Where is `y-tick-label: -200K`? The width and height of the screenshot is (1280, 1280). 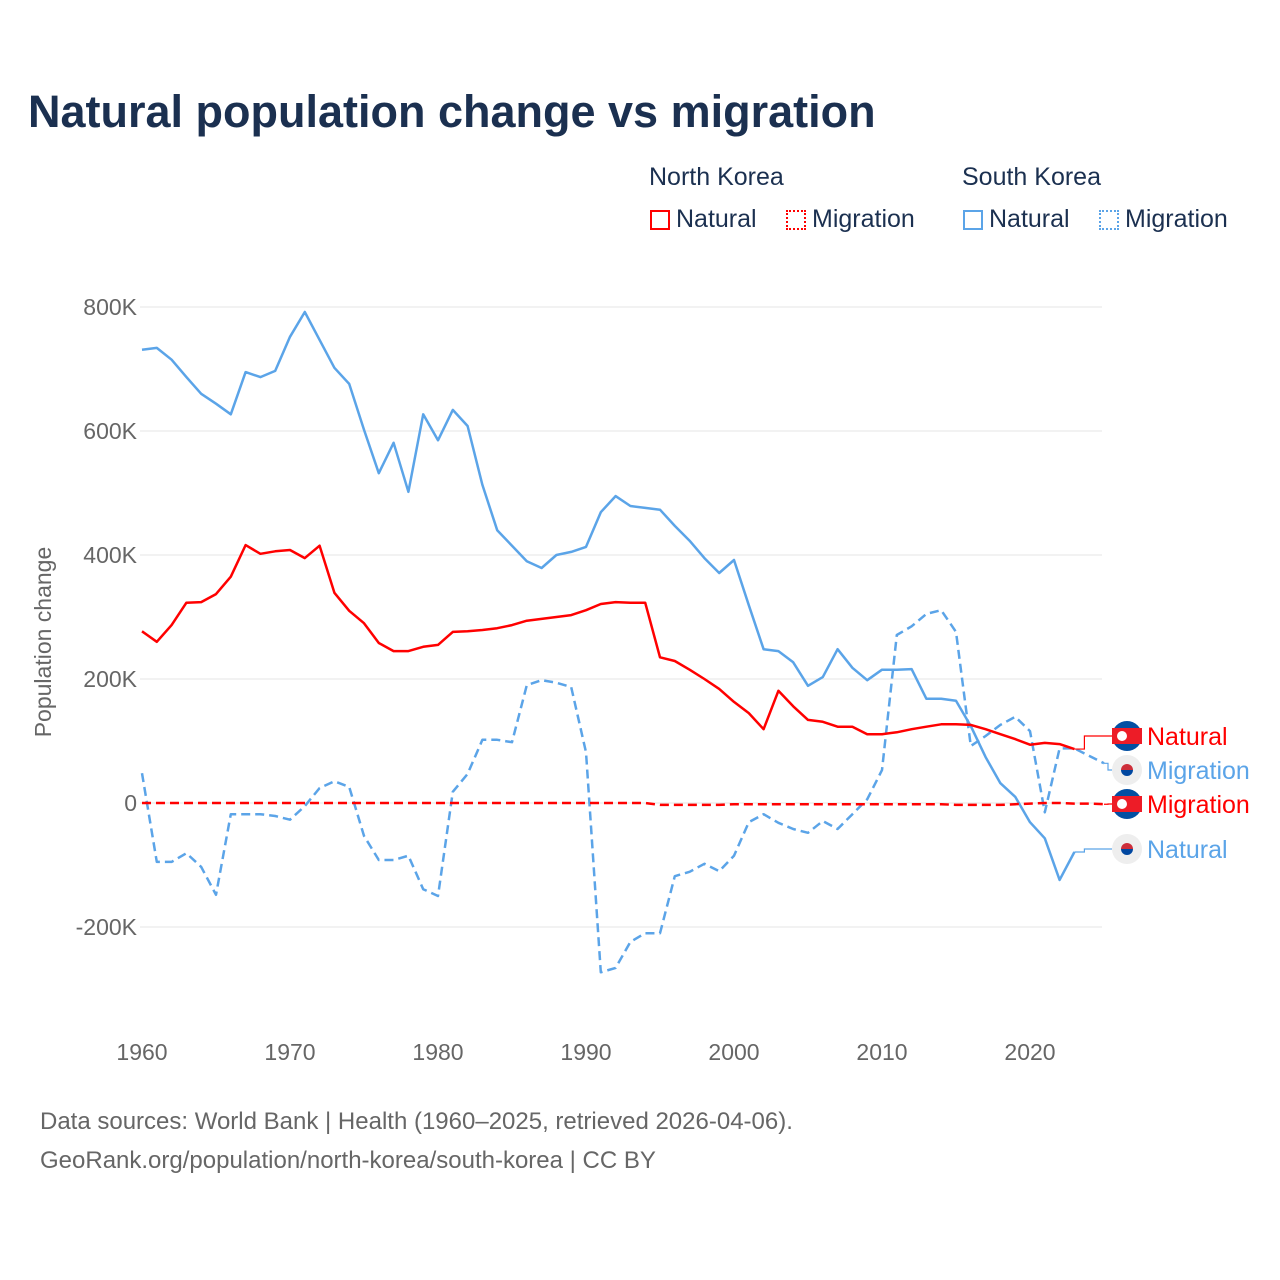
y-tick-label: -200K is located at coordinates (107, 927).